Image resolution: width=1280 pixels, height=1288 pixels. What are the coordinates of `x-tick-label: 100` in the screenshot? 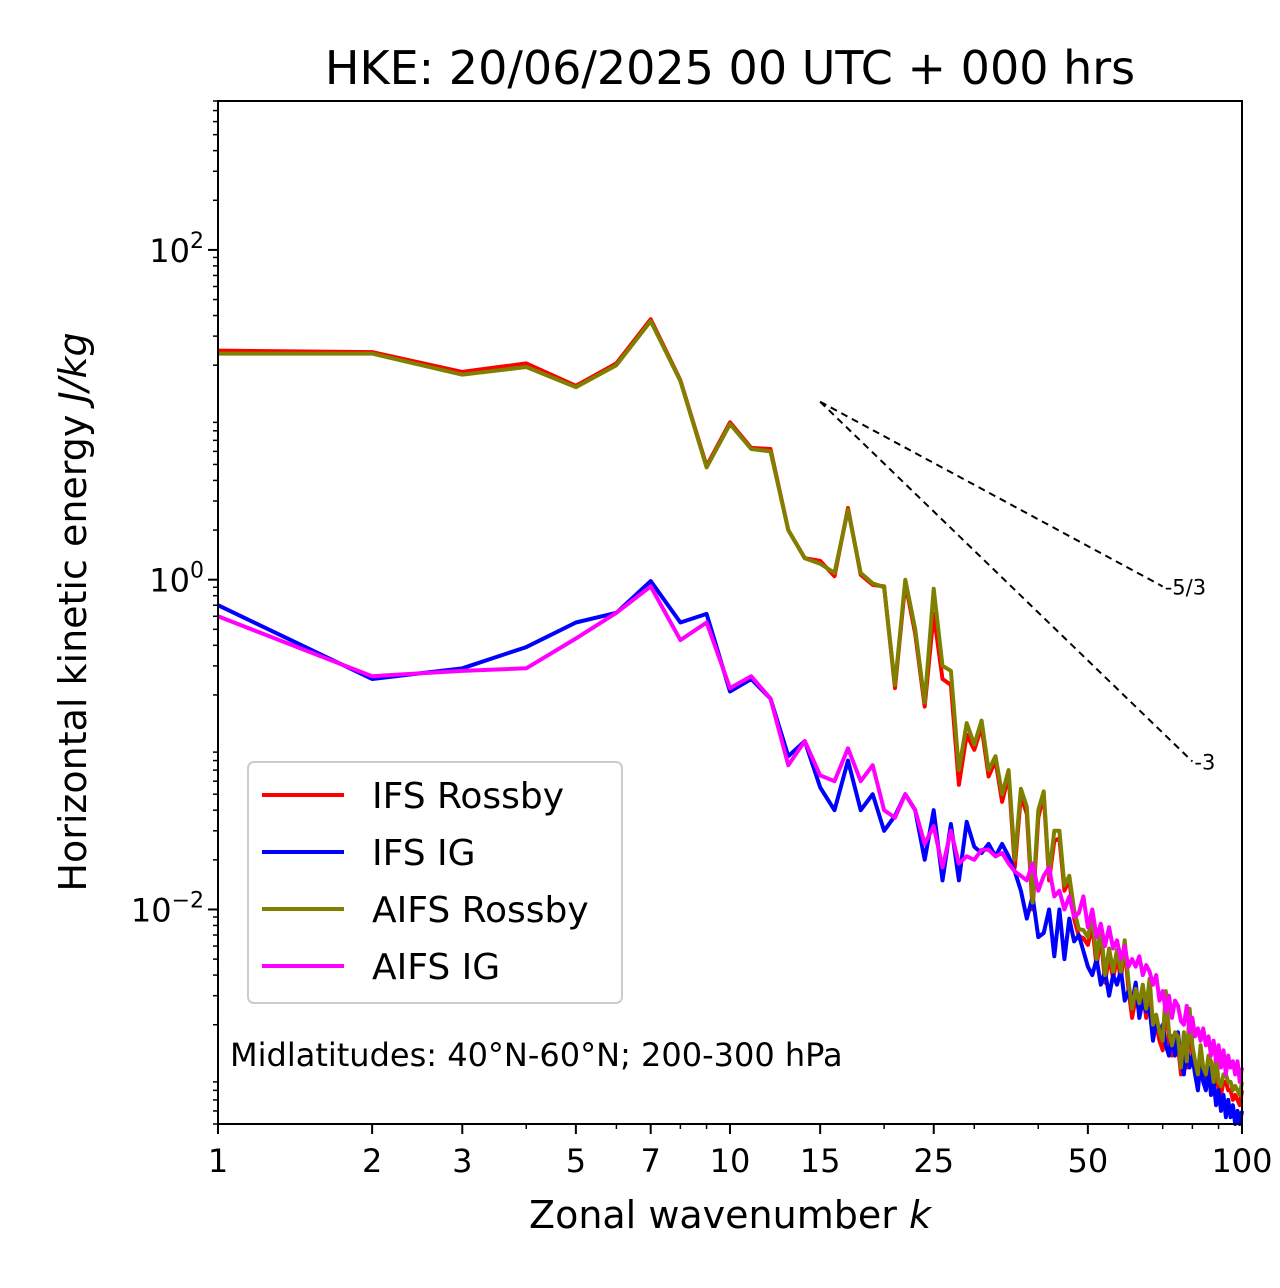 It's located at (1241, 1161).